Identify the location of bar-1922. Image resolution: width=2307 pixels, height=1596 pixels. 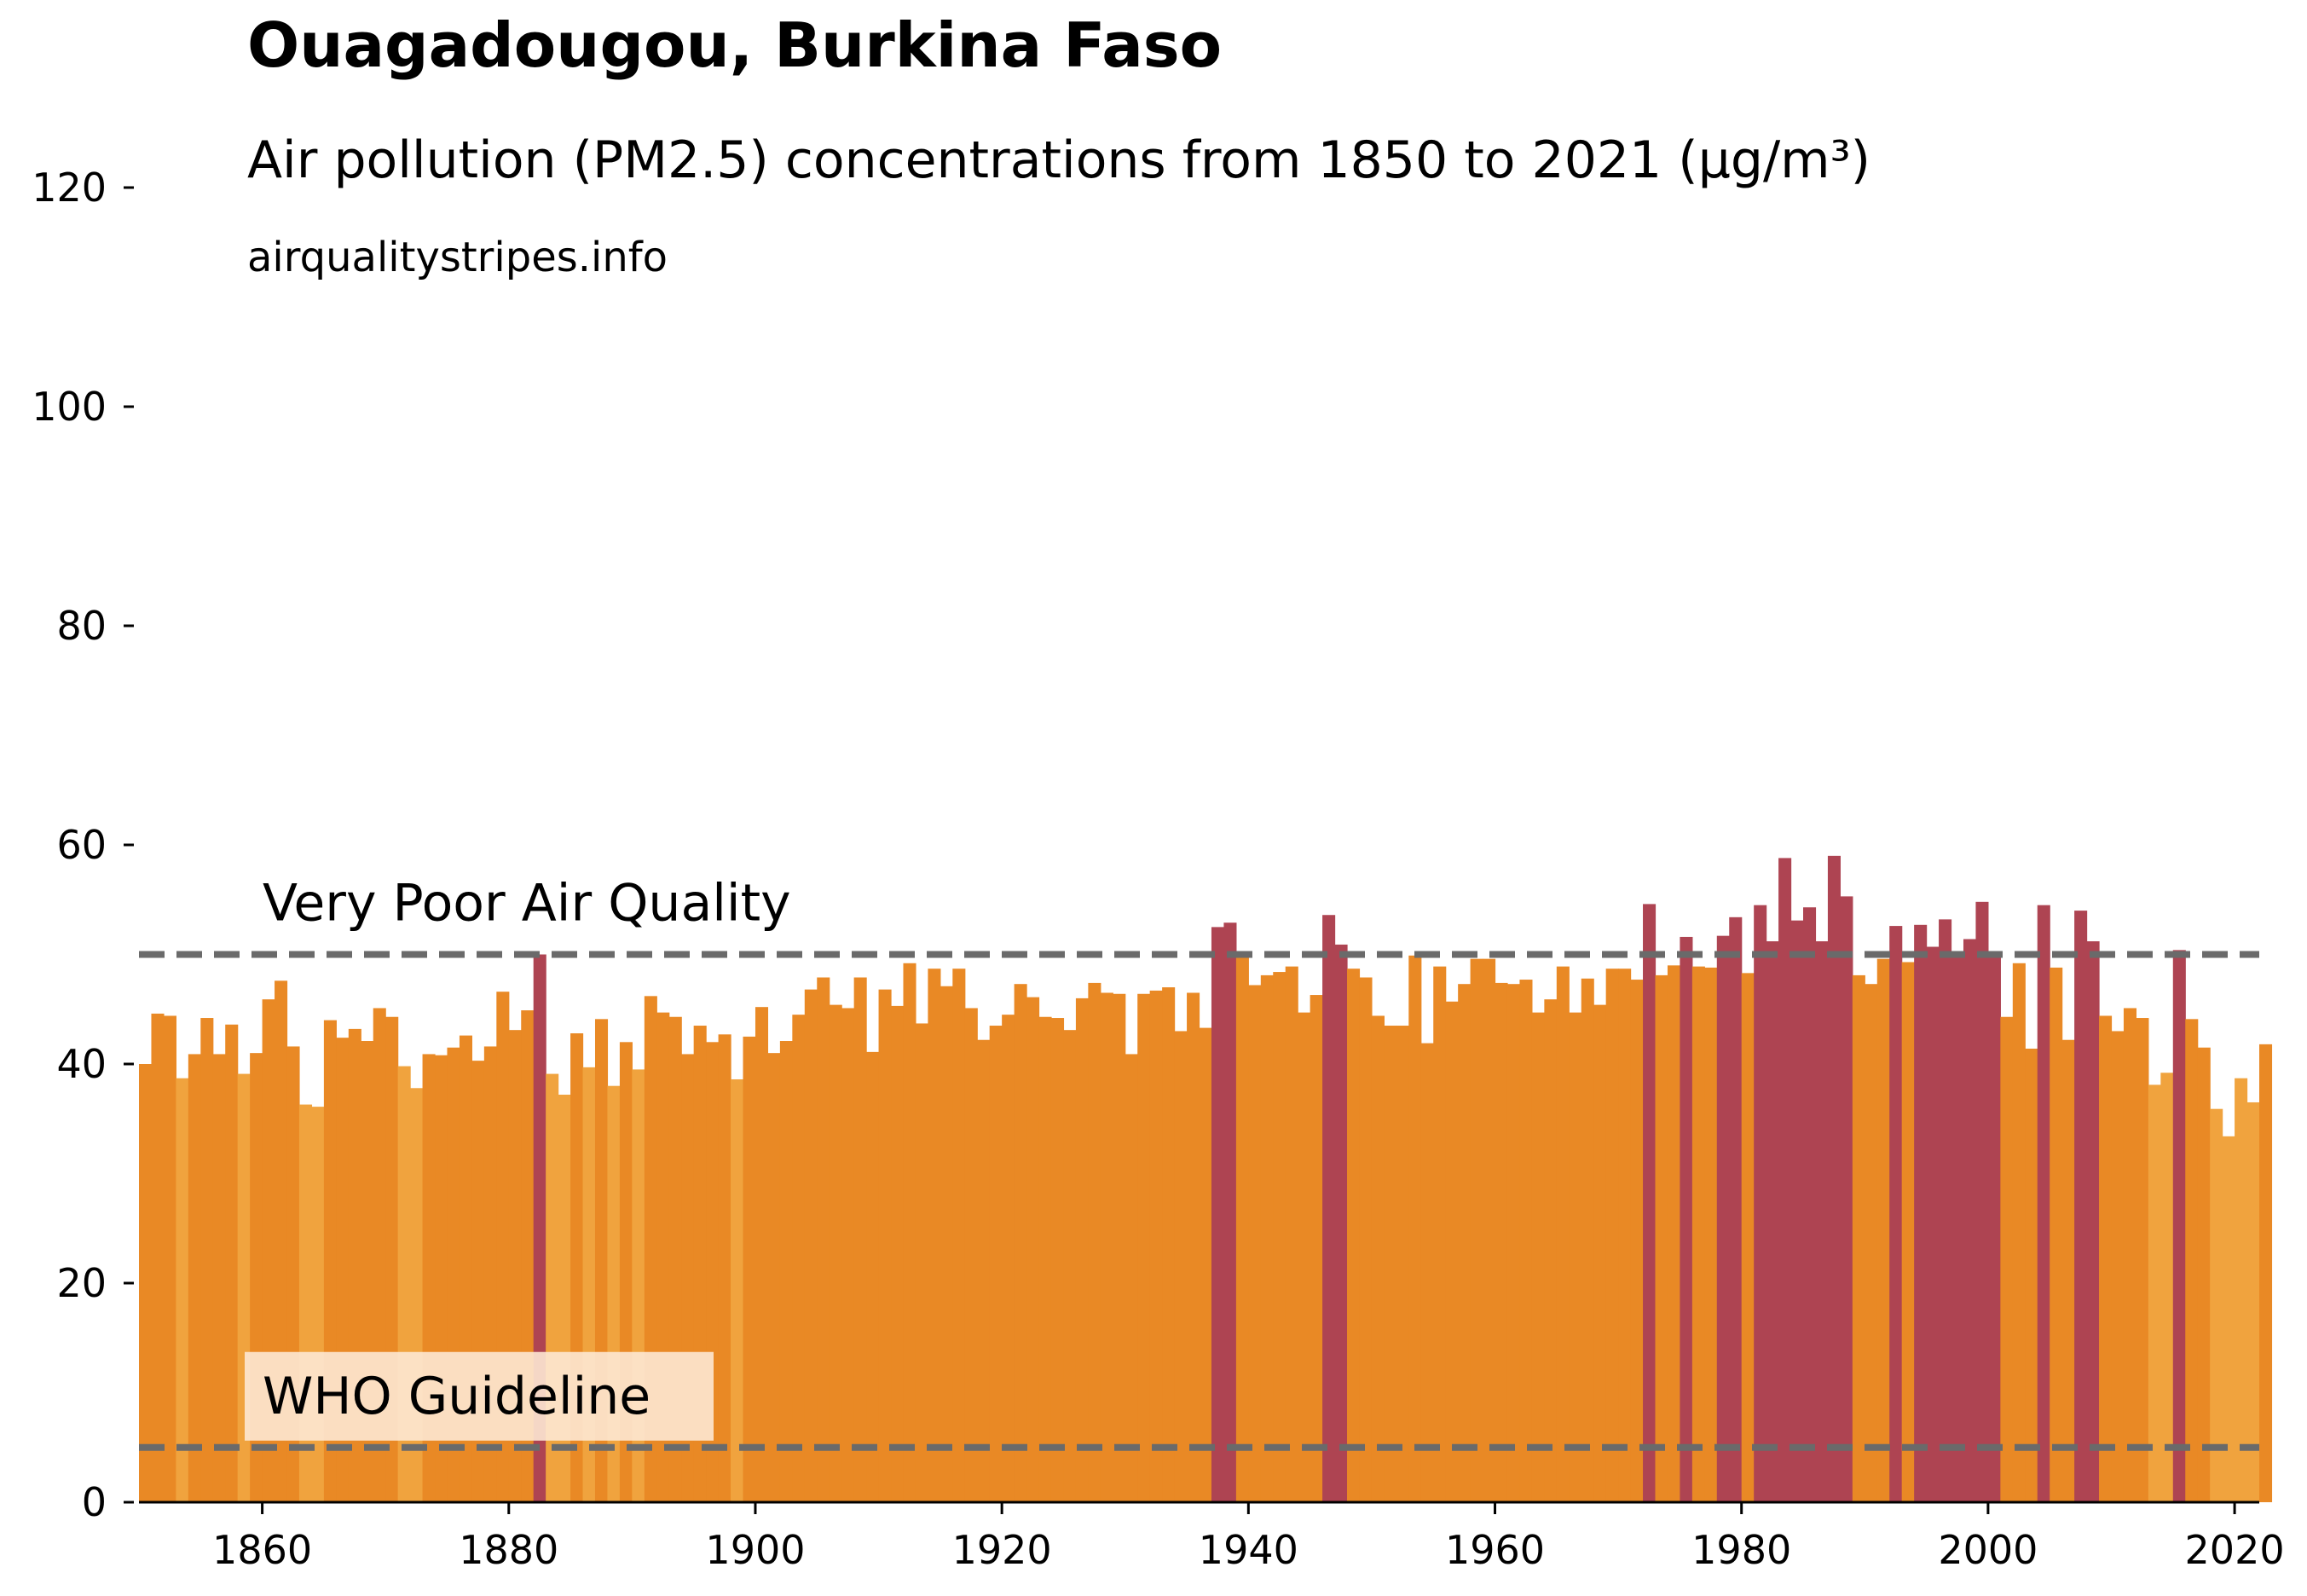
(1033, 1249).